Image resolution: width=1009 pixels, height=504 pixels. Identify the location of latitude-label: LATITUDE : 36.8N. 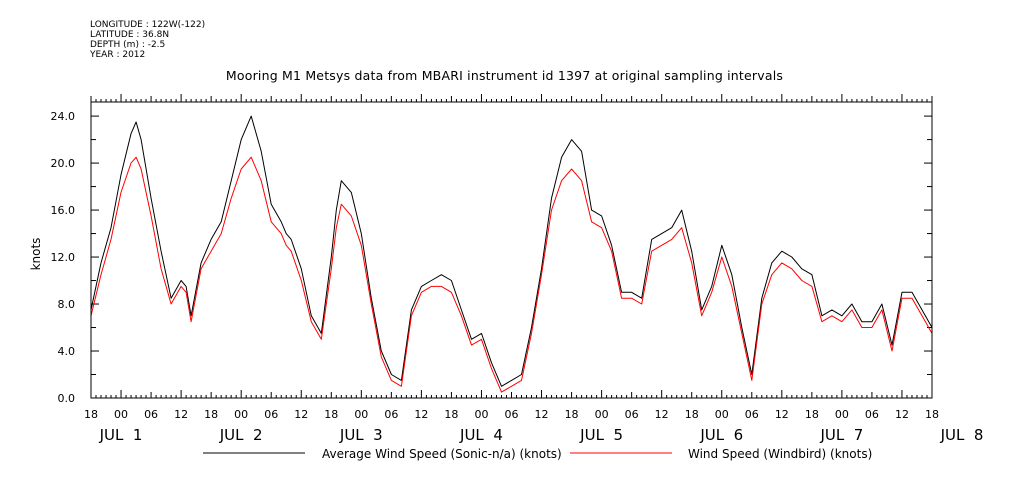
(130, 35).